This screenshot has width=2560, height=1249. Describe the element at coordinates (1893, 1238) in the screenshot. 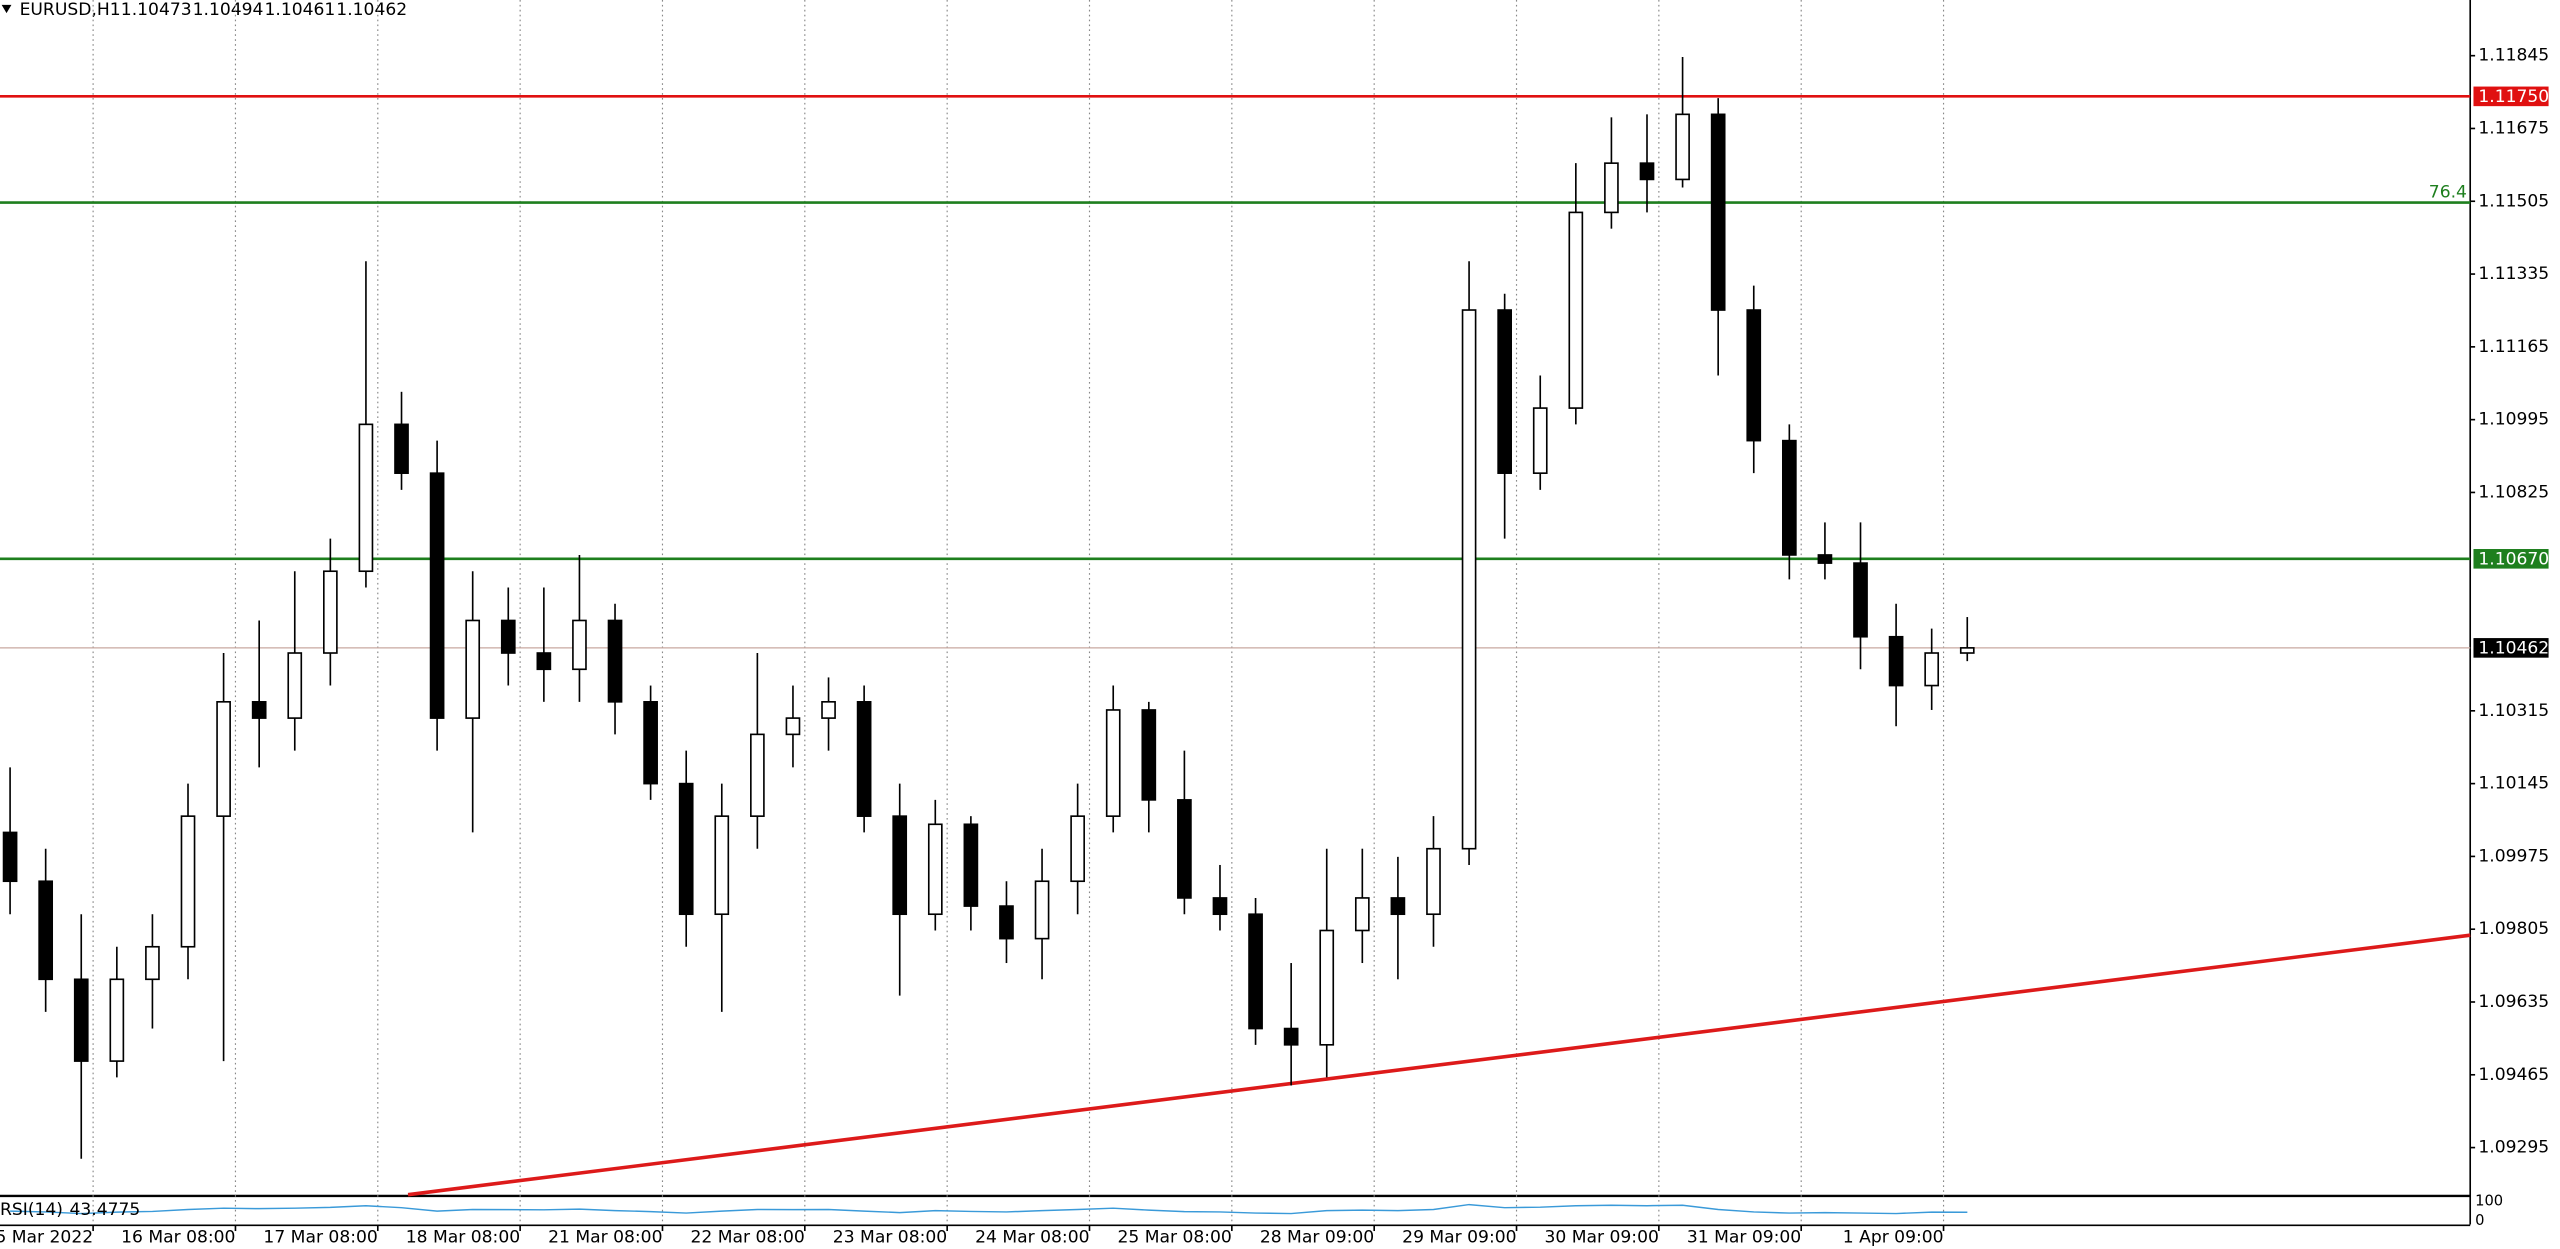

I see `x-tick-label: 1 Apr 09:00` at that location.